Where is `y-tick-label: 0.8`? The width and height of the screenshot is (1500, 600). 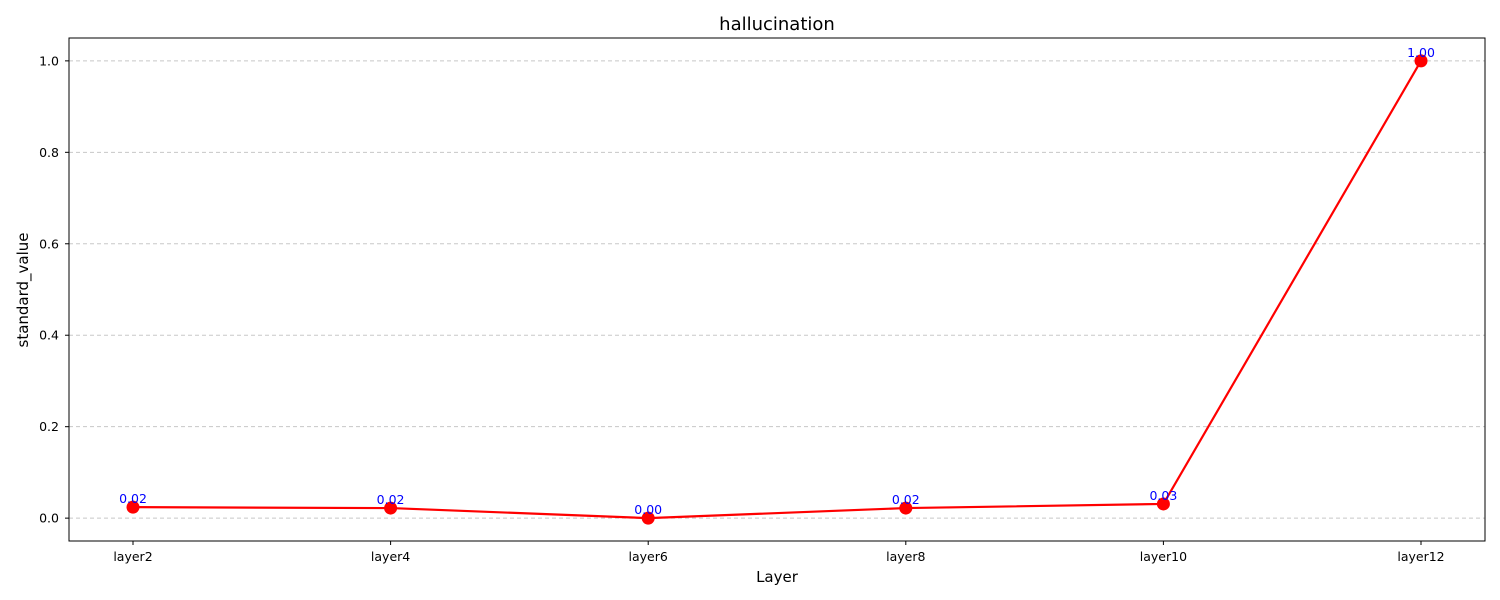
y-tick-label: 0.8 is located at coordinates (49, 152).